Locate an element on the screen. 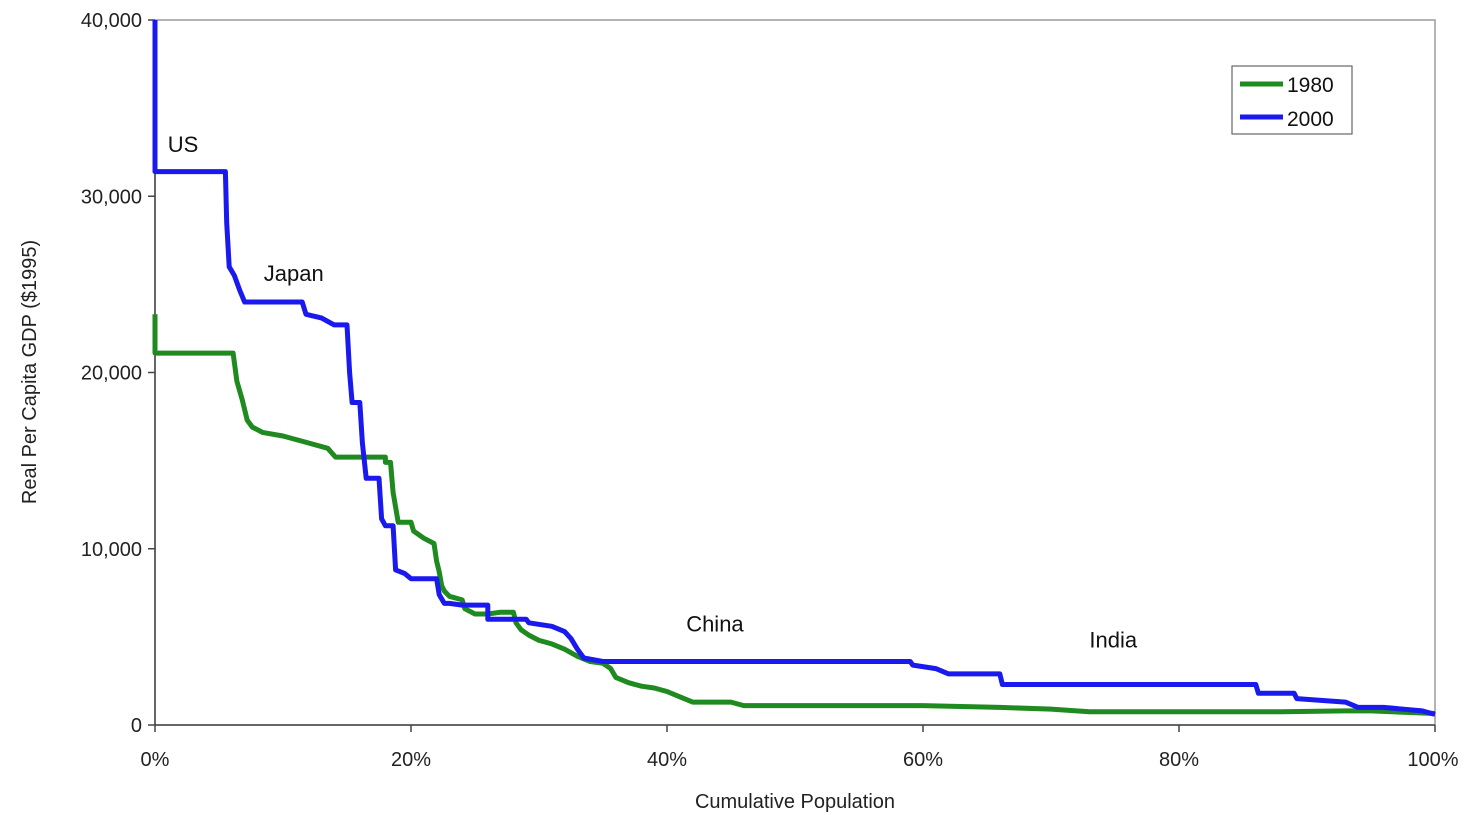 This screenshot has height=815, width=1473. x-tick-label: 40% is located at coordinates (667, 760).